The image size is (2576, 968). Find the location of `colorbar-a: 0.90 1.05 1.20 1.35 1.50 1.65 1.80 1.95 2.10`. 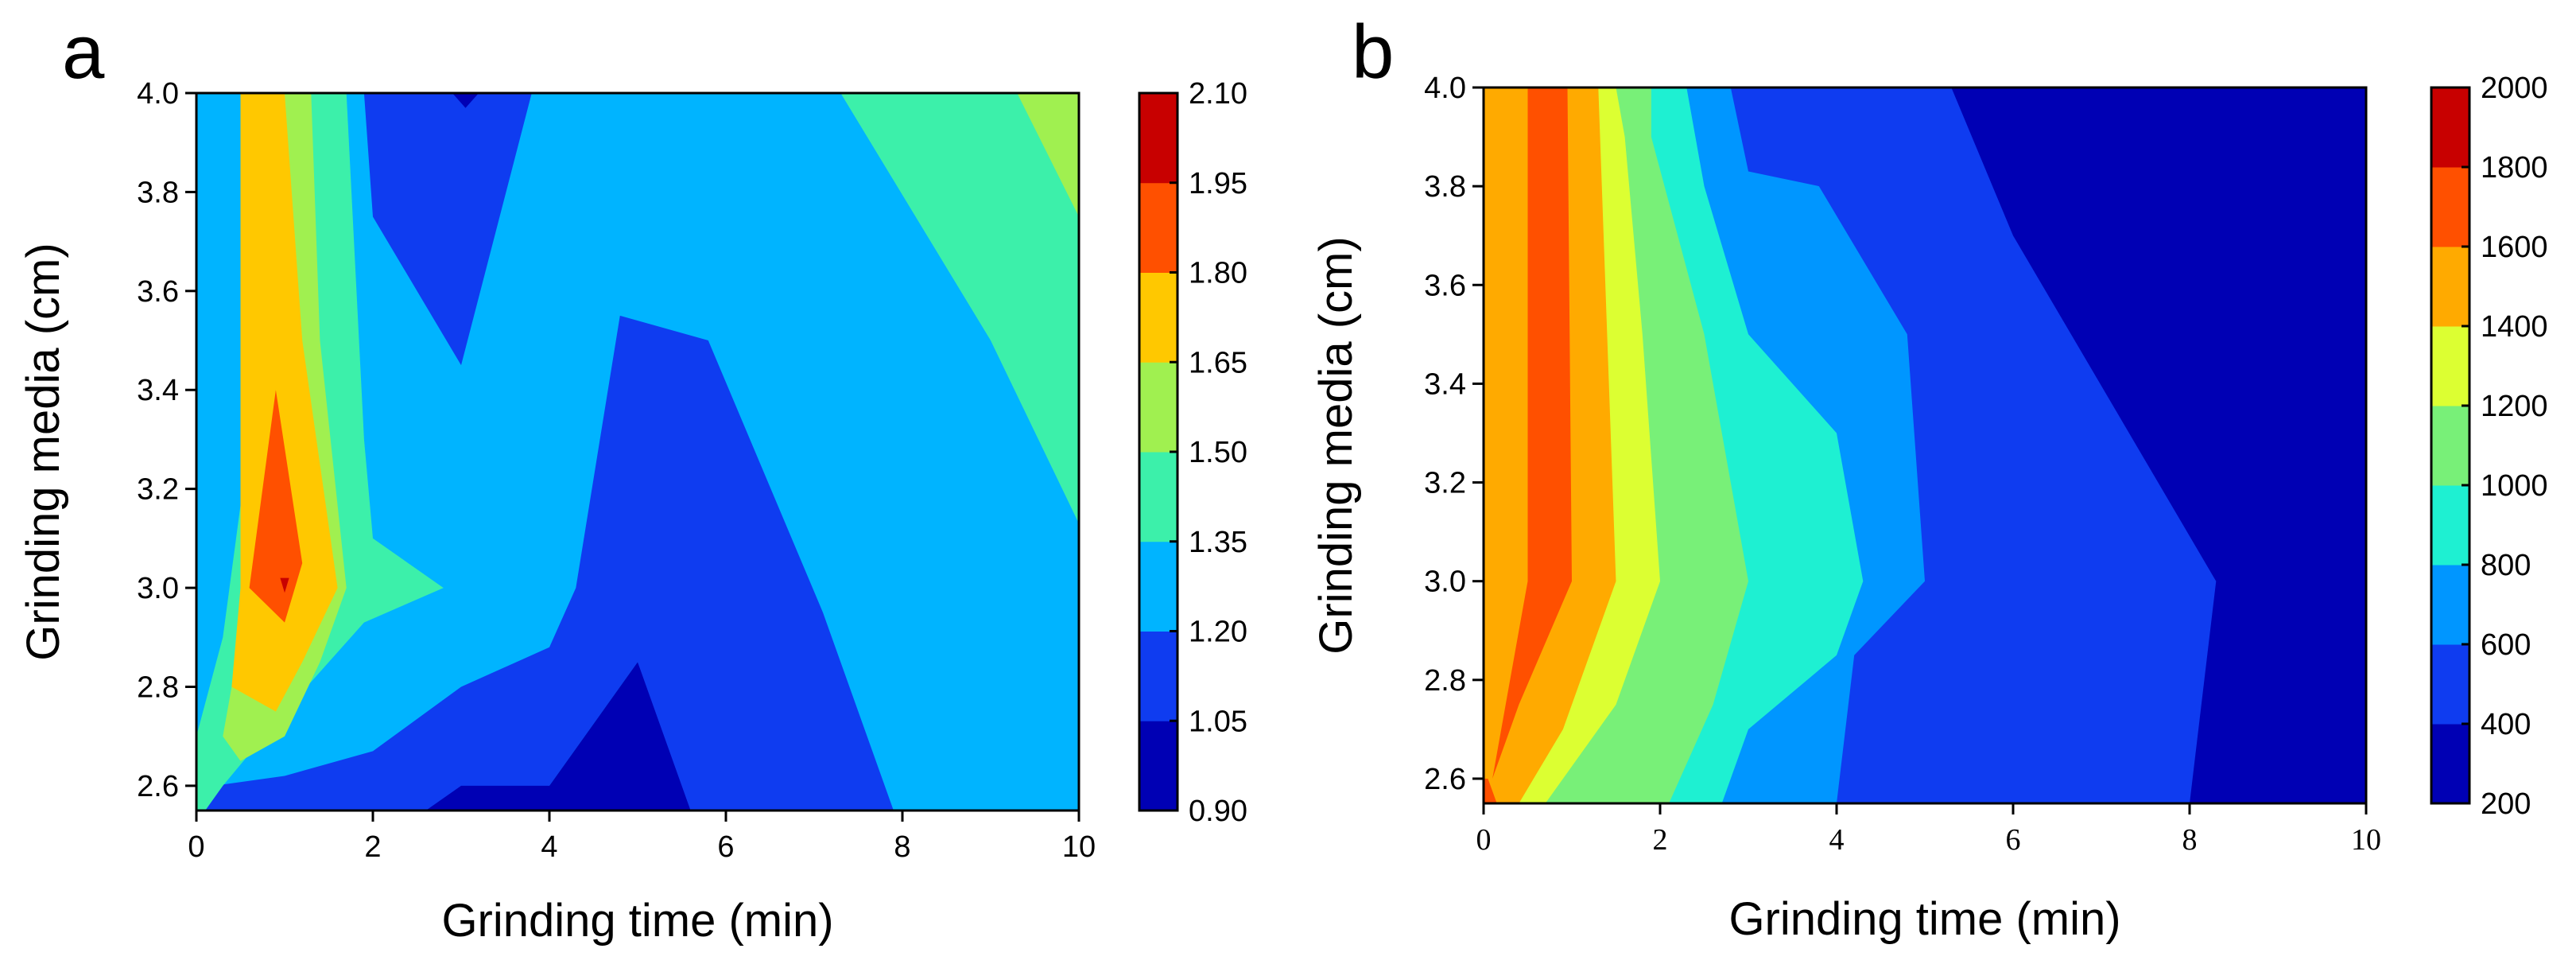

colorbar-a: 0.90 1.05 1.20 1.35 1.50 1.65 1.80 1.95 2.10 is located at coordinates (1193, 453).